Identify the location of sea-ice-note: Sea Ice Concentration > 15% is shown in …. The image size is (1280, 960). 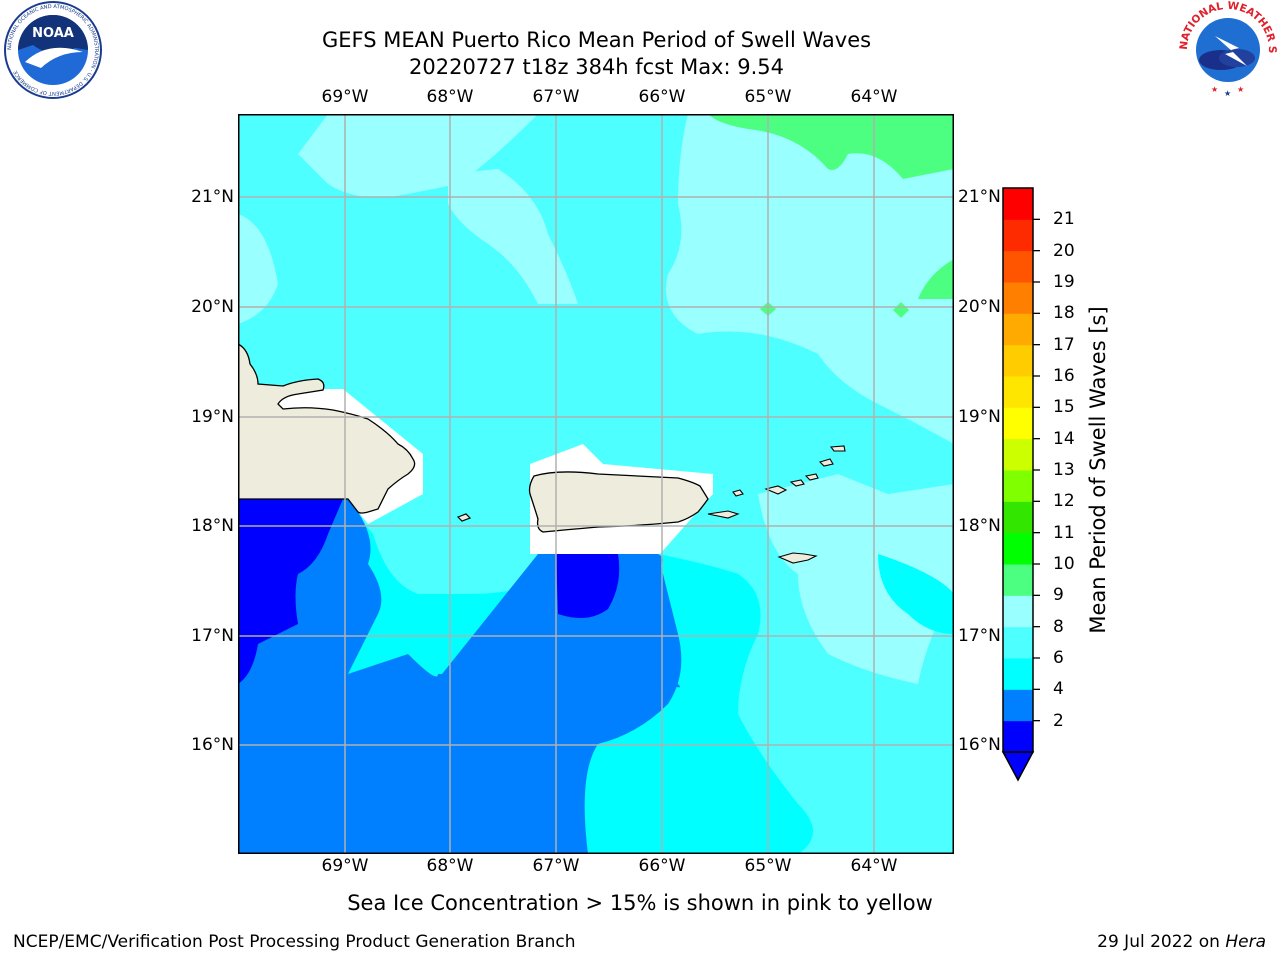
(640, 903).